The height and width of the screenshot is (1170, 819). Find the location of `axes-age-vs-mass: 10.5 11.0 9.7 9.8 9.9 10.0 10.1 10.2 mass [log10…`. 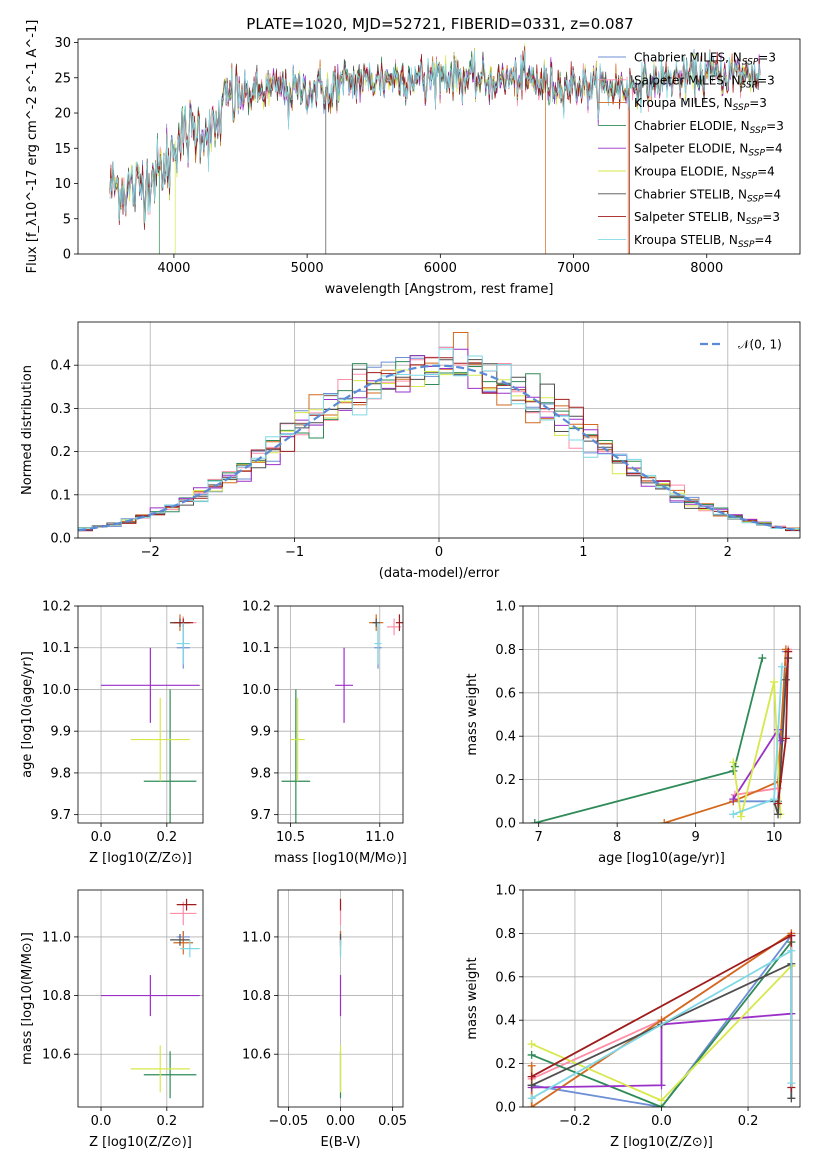

axes-age-vs-mass: 10.5 11.0 9.7 9.8 9.9 10.0 10.1 10.2 mass [log10… is located at coordinates (324, 733).